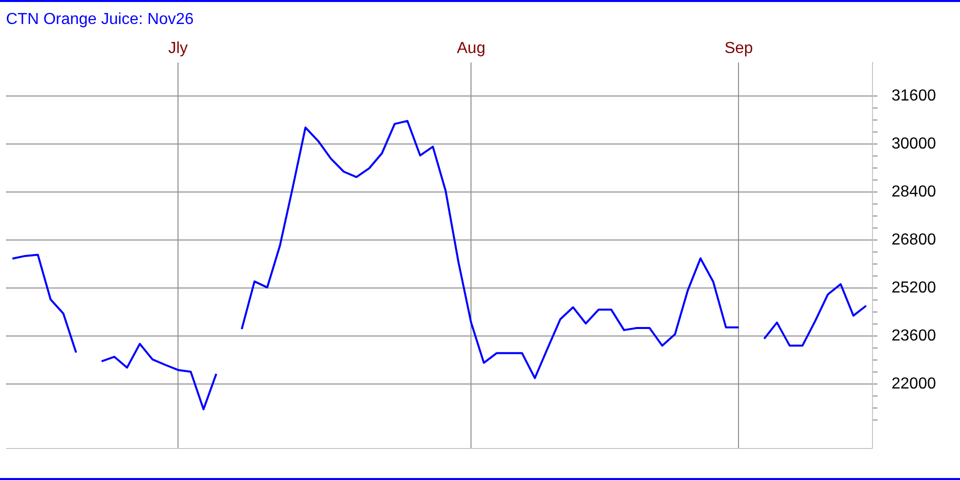 The width and height of the screenshot is (960, 480). I want to click on y-tick-label: 30000, so click(914, 143).